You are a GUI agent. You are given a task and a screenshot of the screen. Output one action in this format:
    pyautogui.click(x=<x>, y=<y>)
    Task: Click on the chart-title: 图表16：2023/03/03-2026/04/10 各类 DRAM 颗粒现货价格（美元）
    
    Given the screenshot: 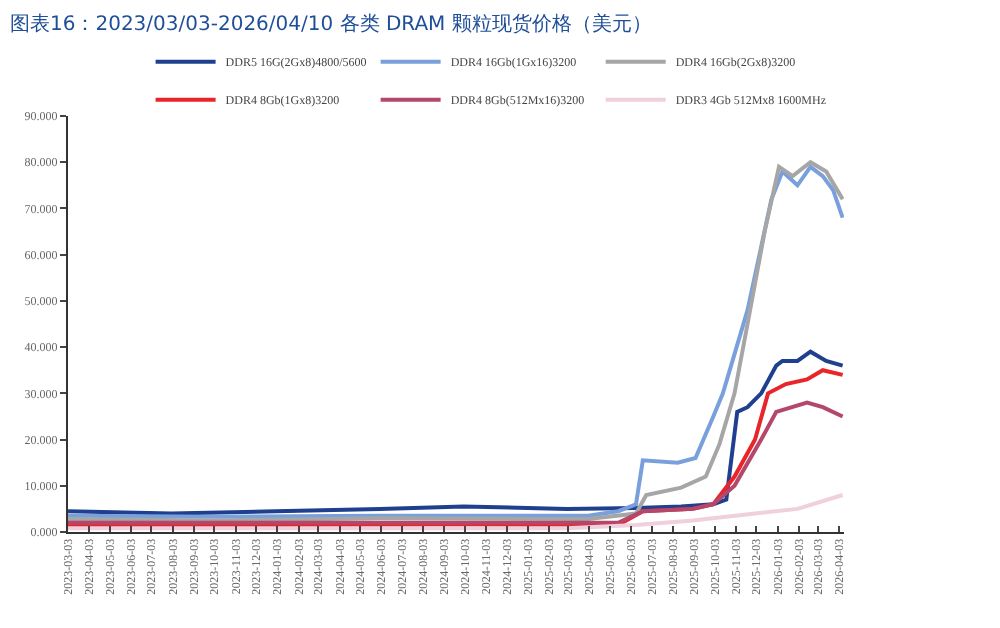 What is the action you would take?
    pyautogui.click(x=331, y=23)
    